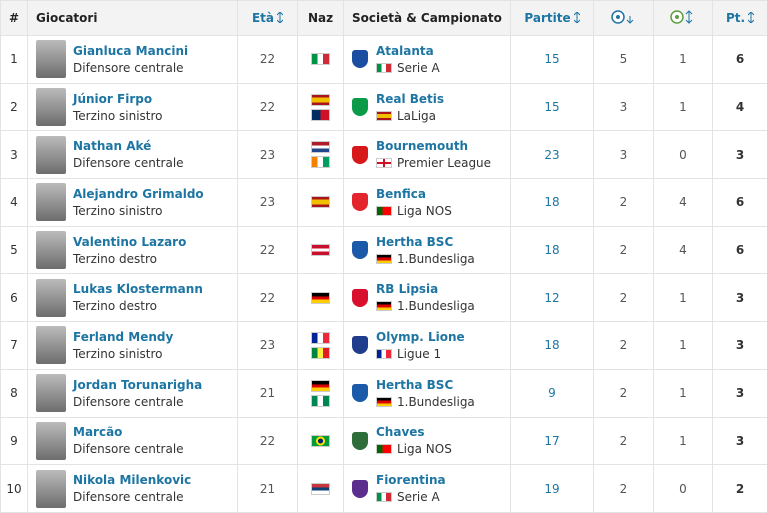 This screenshot has height=513, width=767. What do you see at coordinates (118, 116) in the screenshot?
I see `player-position: Terzino sinistro` at bounding box center [118, 116].